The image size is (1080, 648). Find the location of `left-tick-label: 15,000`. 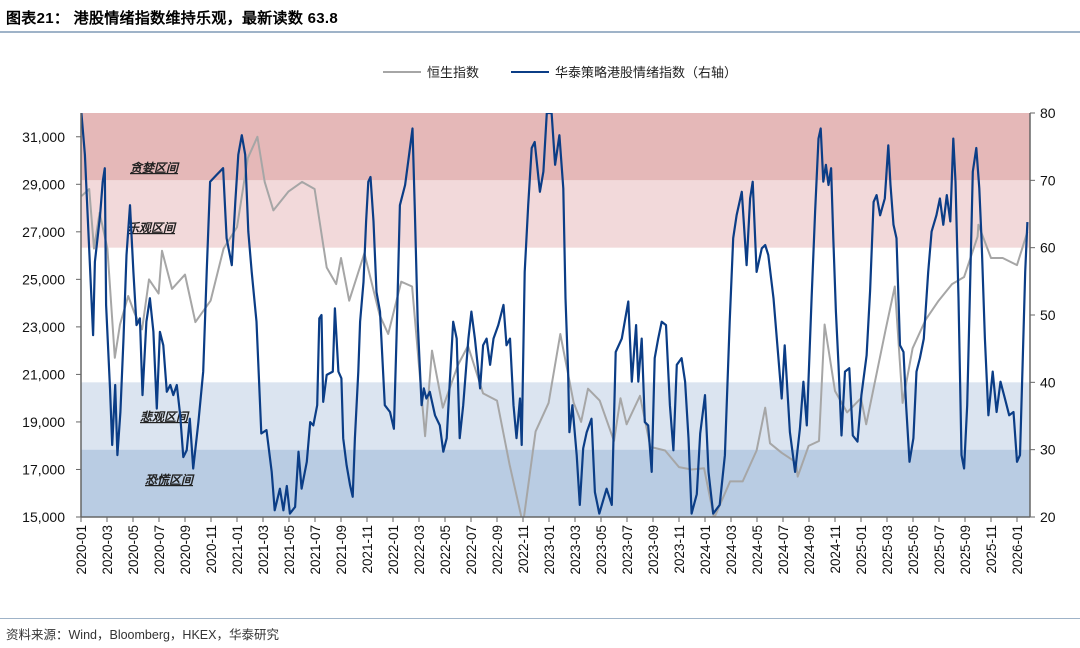

left-tick-label: 15,000 is located at coordinates (43, 517).